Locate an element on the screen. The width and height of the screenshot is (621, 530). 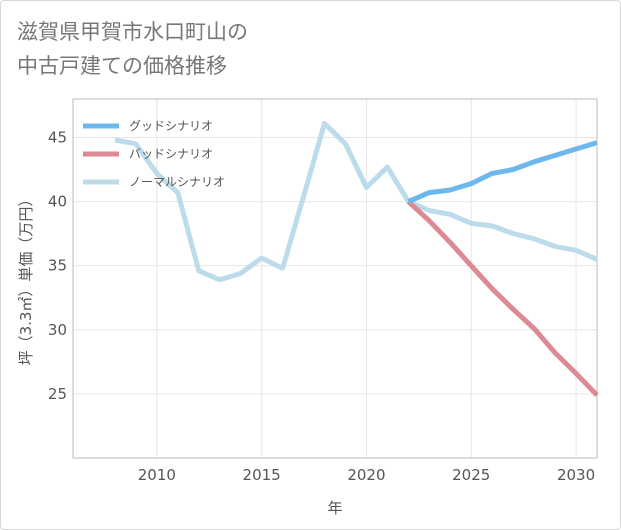
y-tick-label: 35 is located at coordinates (57, 266).